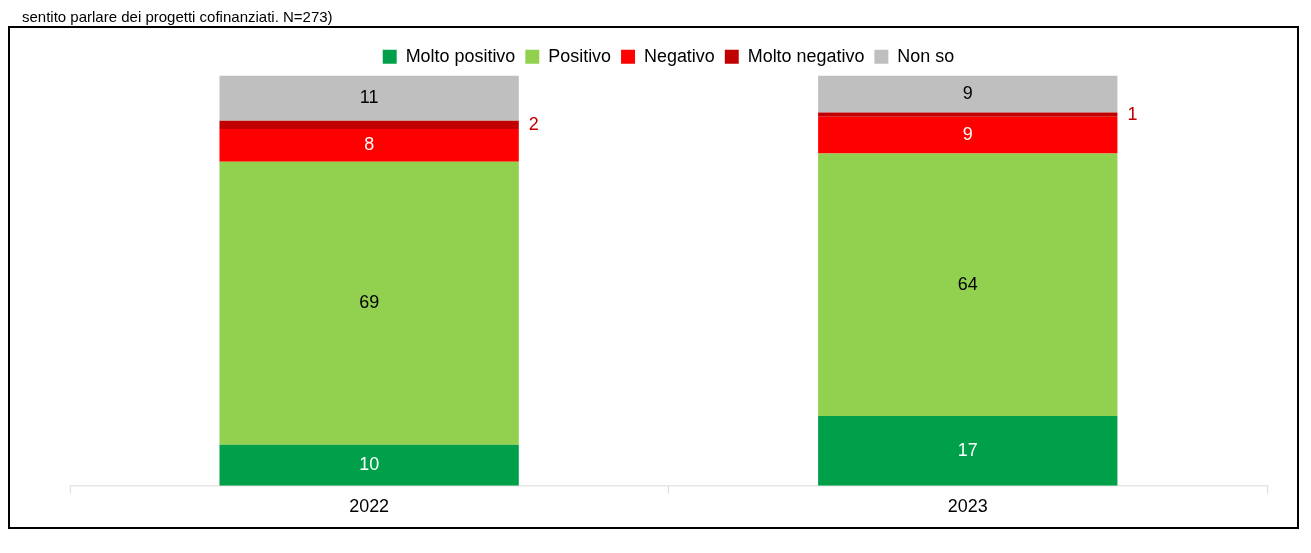  Describe the element at coordinates (369, 506) in the screenshot. I see `x-tick-label: 2022` at that location.